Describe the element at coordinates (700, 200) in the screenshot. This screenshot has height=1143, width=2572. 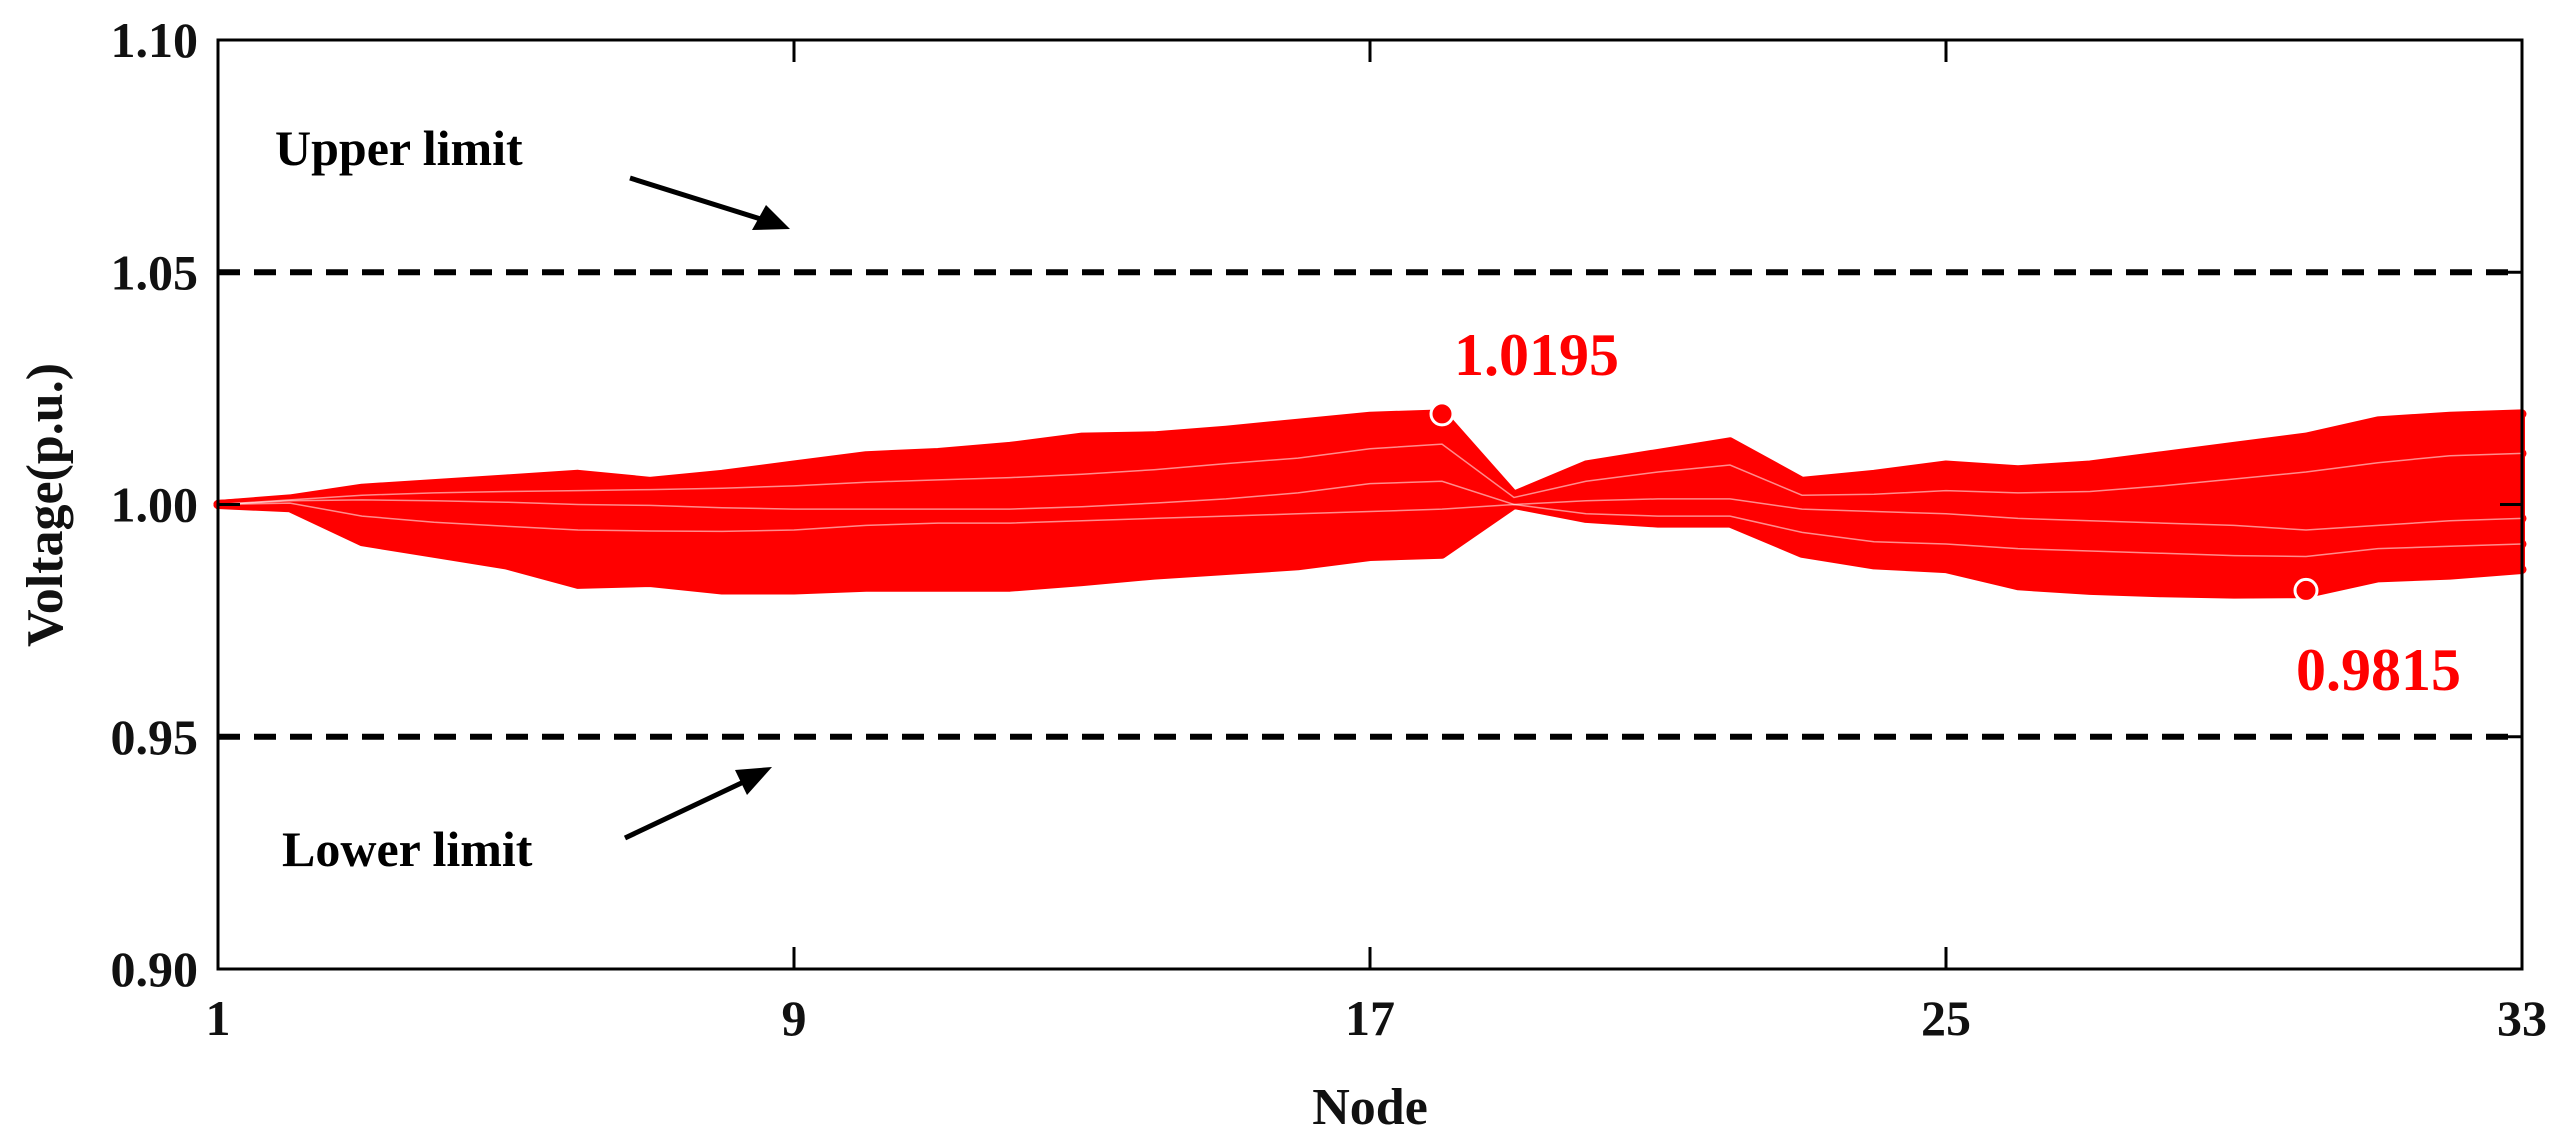
I see `upper-limit-arrow-shaft` at that location.